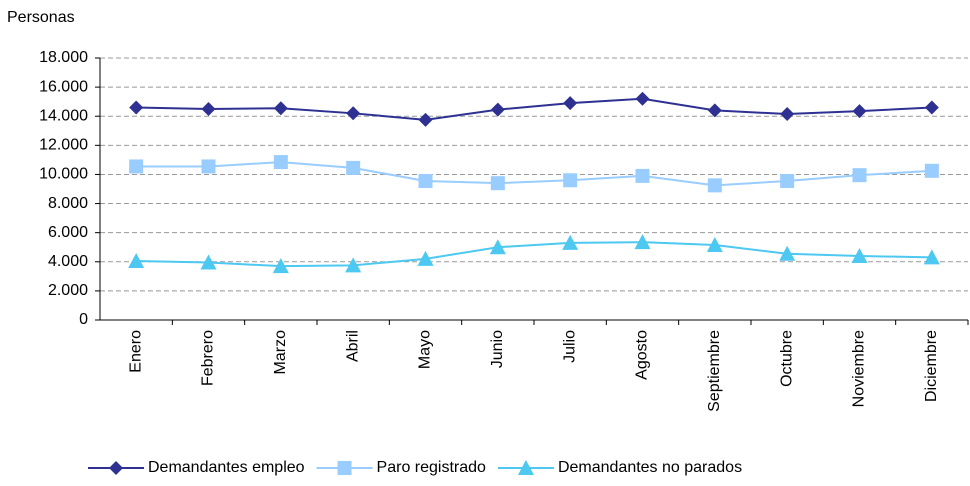 The image size is (970, 486). I want to click on x-tick-label: Diciembre, so click(931, 366).